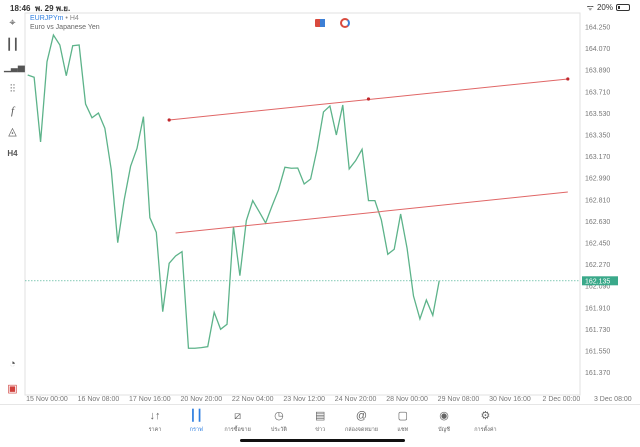  What do you see at coordinates (597, 157) in the screenshot?
I see `y-tick-label: 163.170` at bounding box center [597, 157].